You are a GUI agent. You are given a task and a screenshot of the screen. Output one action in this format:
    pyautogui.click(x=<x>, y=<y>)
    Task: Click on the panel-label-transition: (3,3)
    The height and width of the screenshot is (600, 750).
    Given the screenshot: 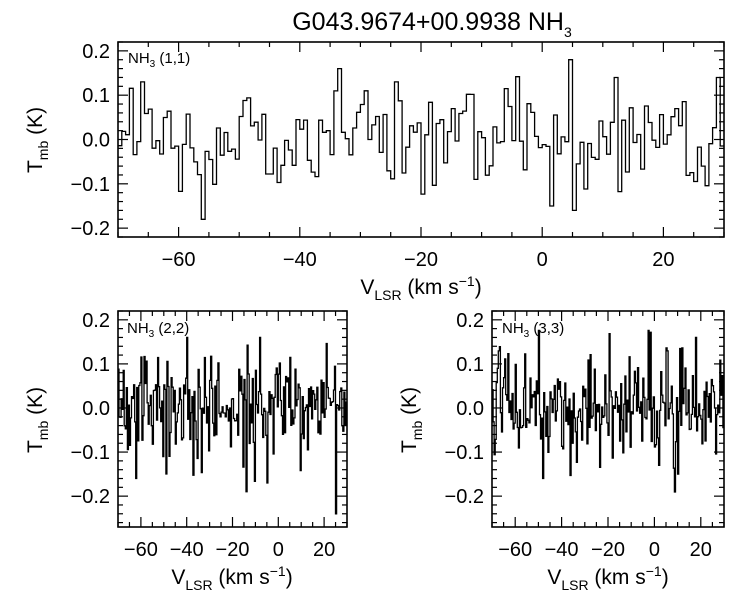 What is the action you would take?
    pyautogui.click(x=546, y=328)
    